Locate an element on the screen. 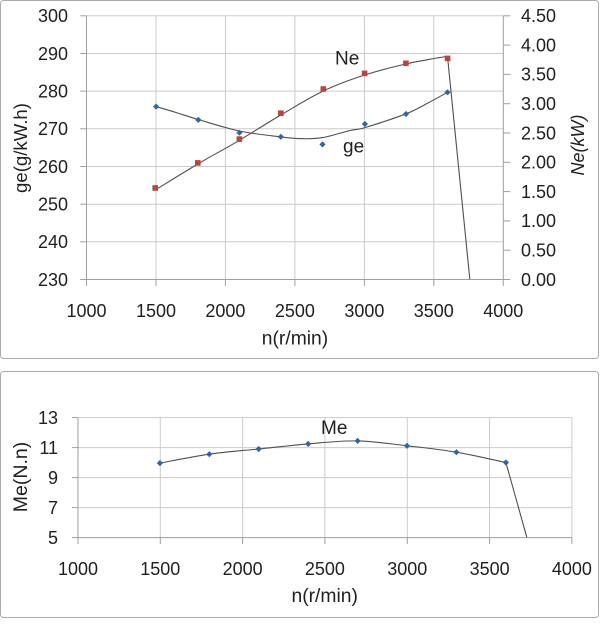 Image resolution: width=600 pixels, height=624 pixels. svg-text: 5 is located at coordinates (53, 538).